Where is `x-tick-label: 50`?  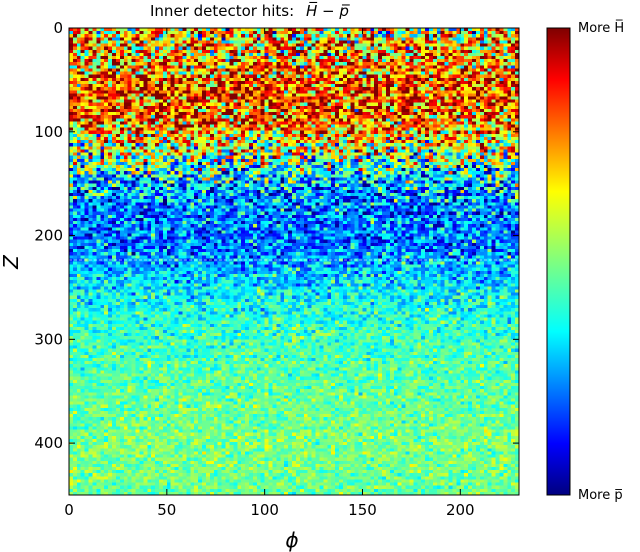 x-tick-label: 50 is located at coordinates (166, 510).